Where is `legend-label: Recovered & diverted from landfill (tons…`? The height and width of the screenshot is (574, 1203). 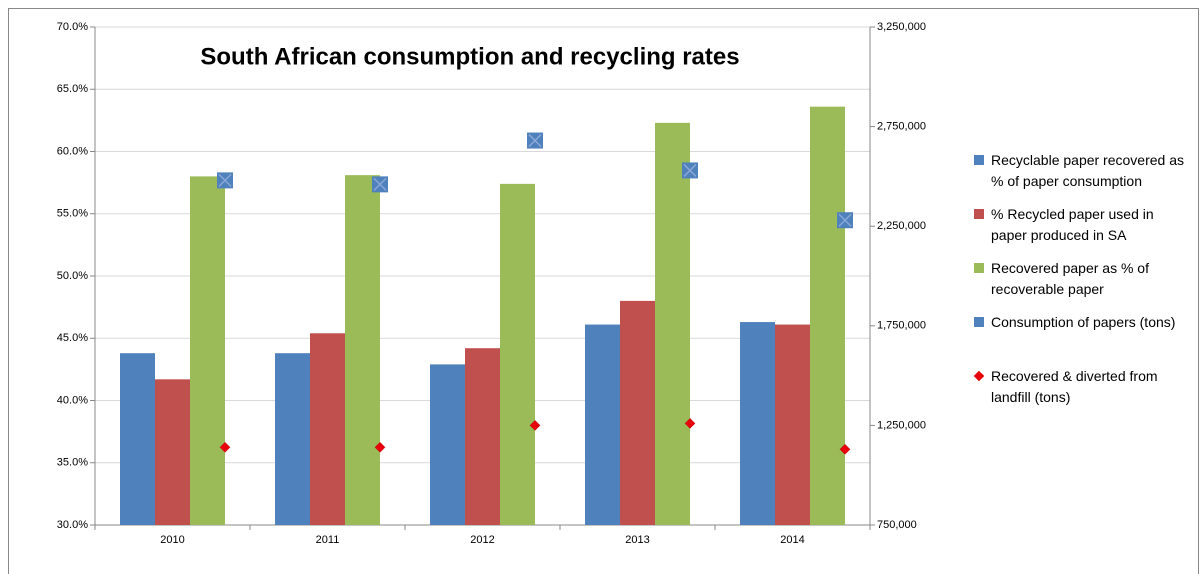 legend-label: Recovered & diverted from landfill (tons… is located at coordinates (1074, 386).